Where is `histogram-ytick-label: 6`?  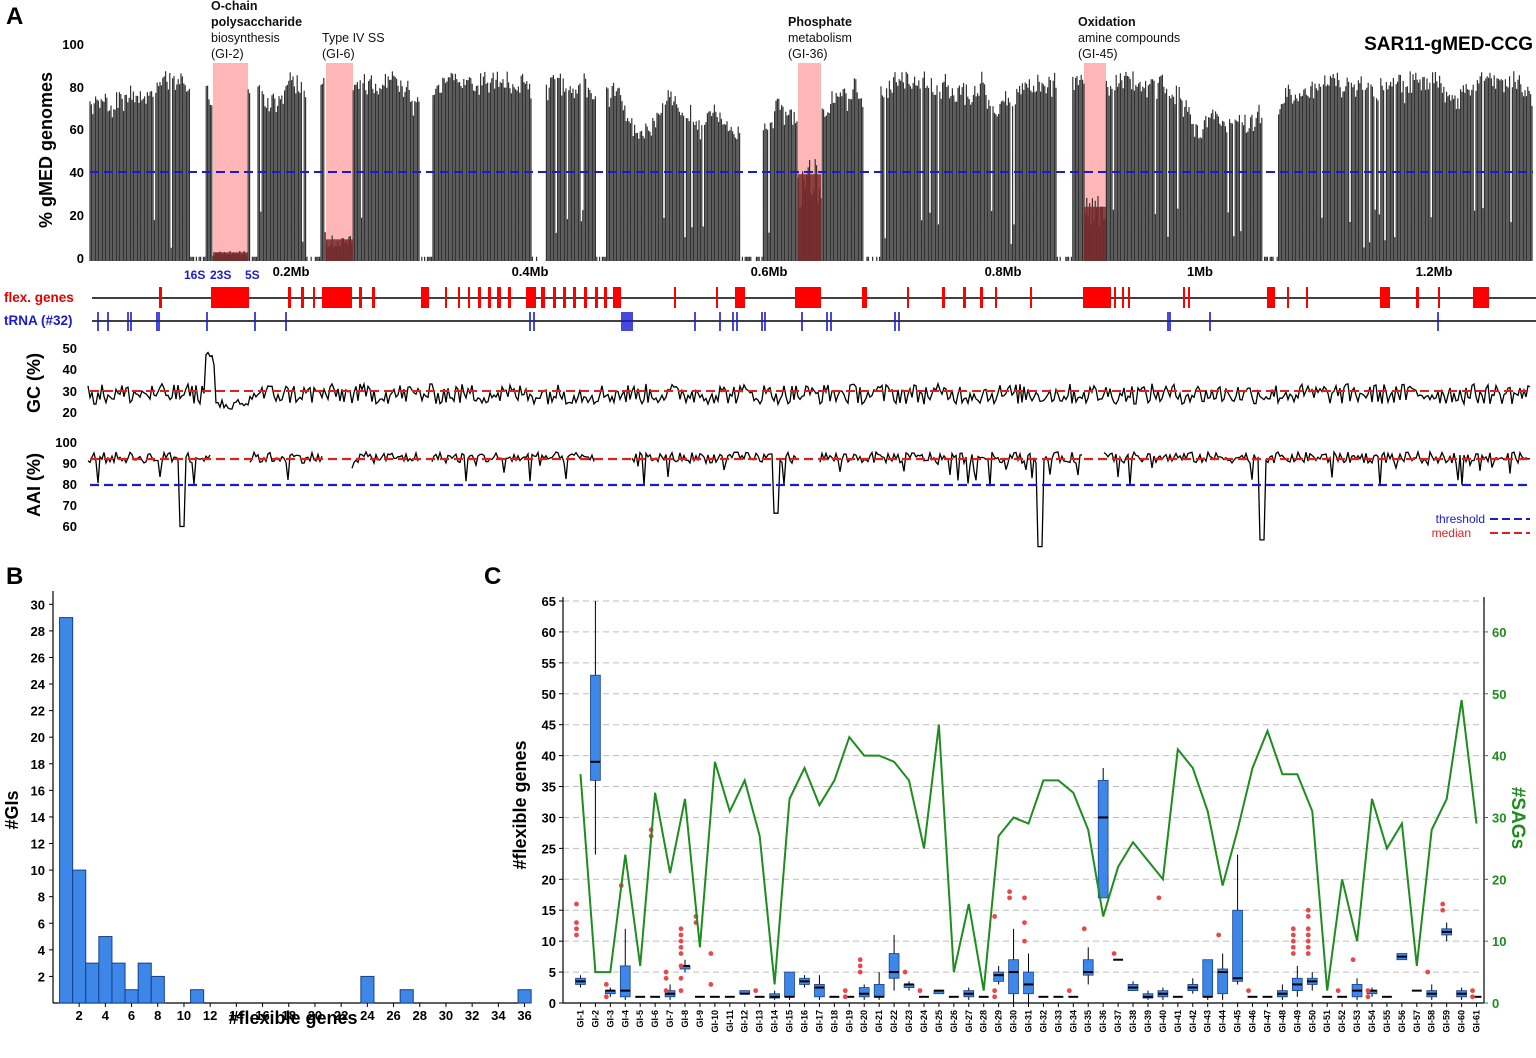
histogram-ytick-label: 6 is located at coordinates (41, 923).